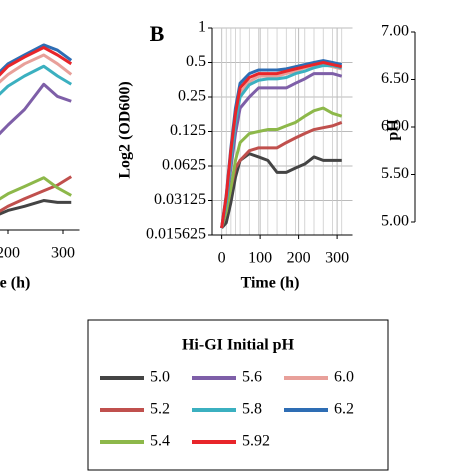 This screenshot has width=474, height=474. What do you see at coordinates (260, 258) in the screenshot?
I see `x-tick-label: 100` at bounding box center [260, 258].